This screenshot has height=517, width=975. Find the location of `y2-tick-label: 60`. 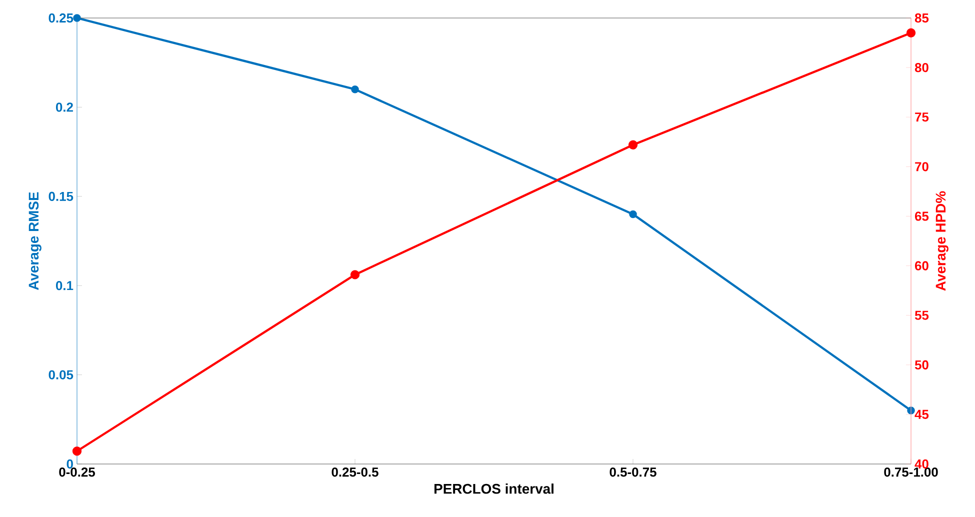

y2-tick-label: 60 is located at coordinates (921, 265).